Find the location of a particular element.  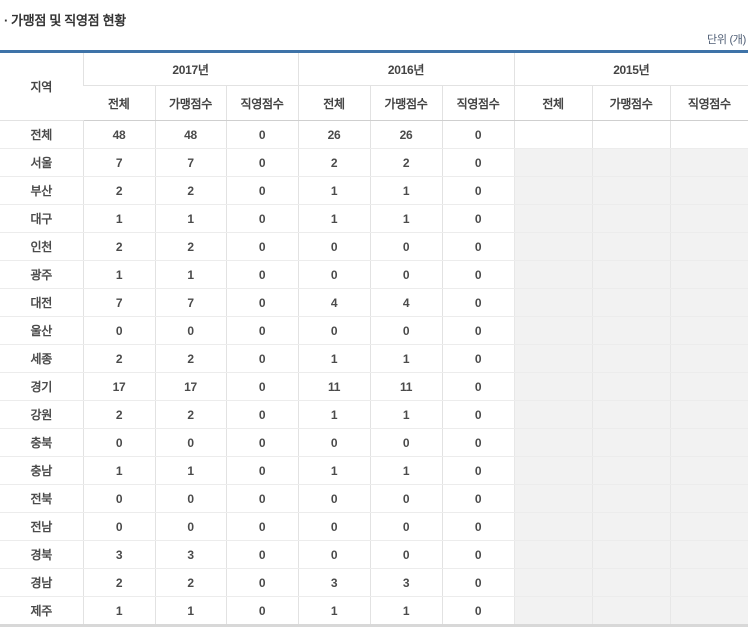

table-row-울산: 울산 0 0 0 0 0 0 is located at coordinates (374, 330).